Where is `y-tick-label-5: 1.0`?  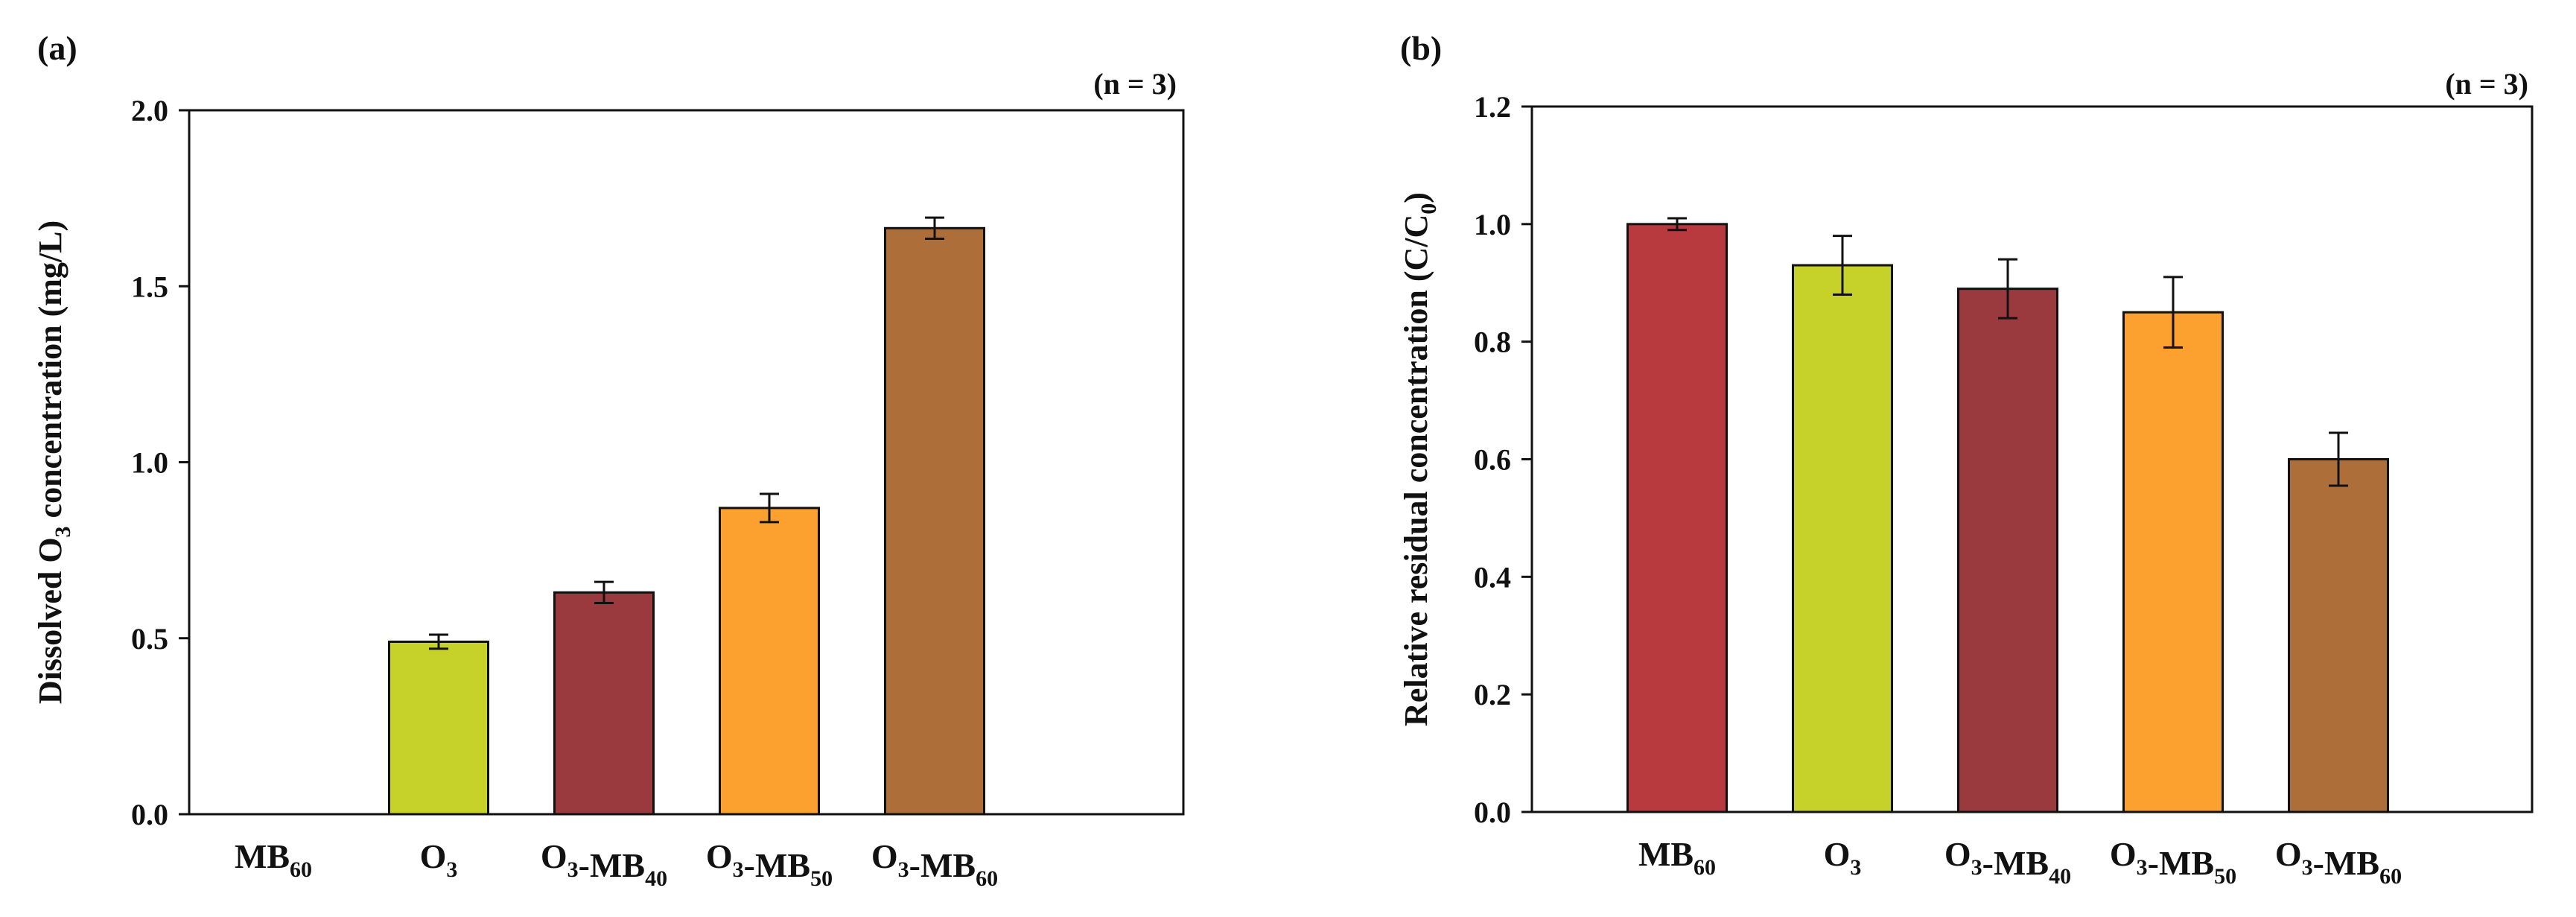
y-tick-label-5: 1.0 is located at coordinates (1492, 224).